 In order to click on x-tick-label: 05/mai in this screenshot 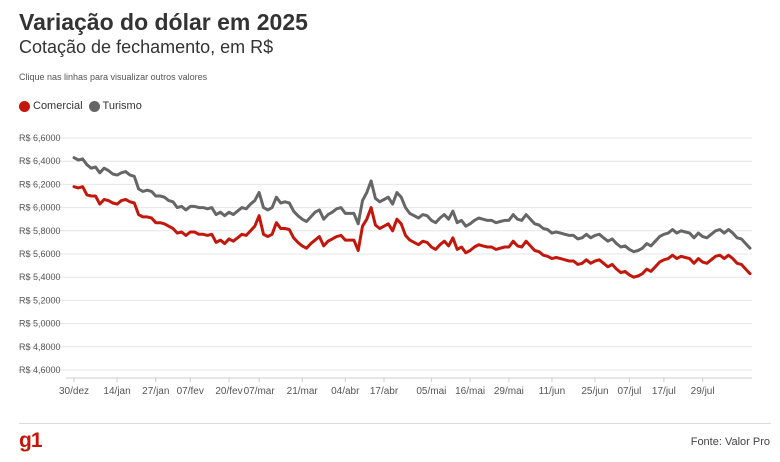, I will do `click(431, 391)`.